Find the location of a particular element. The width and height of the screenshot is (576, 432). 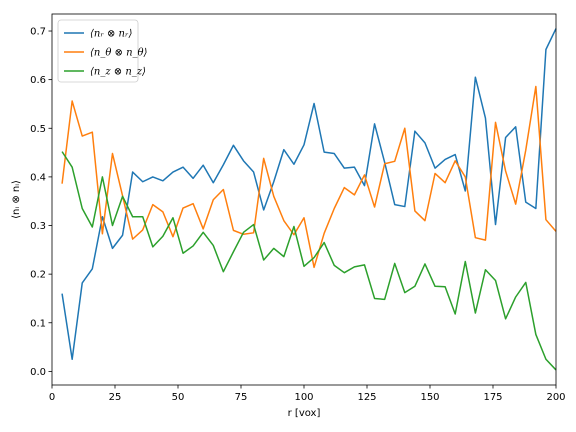

y-tick-label: 0.6 is located at coordinates (38, 80).